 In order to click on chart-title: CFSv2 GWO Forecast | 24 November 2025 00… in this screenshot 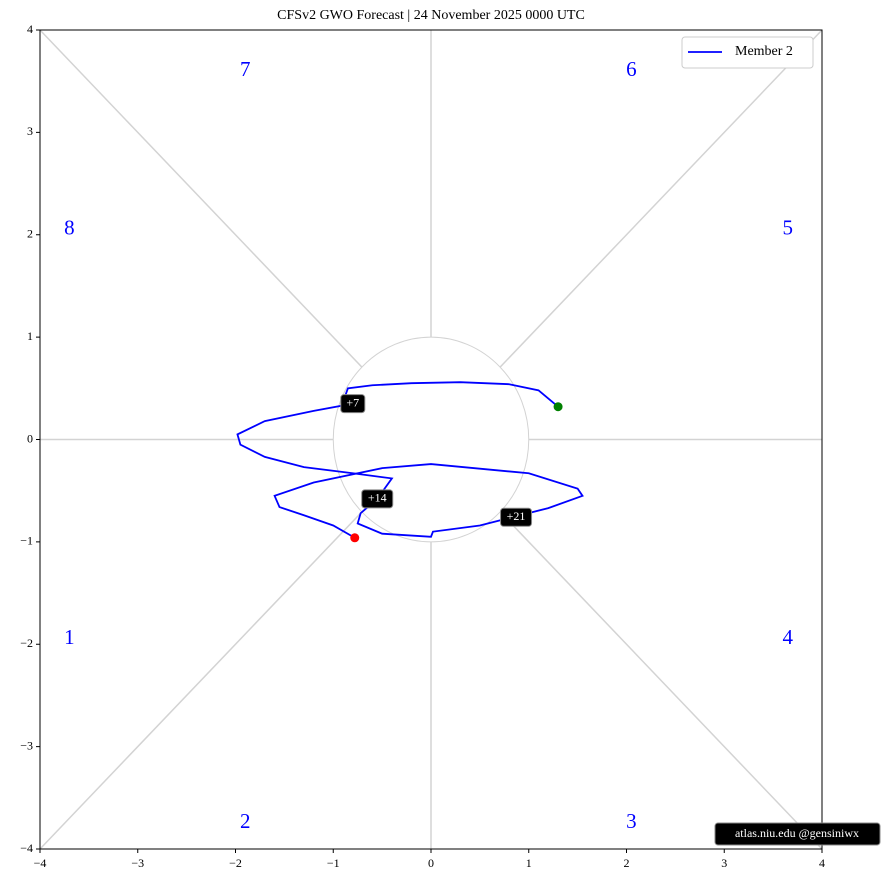, I will do `click(431, 15)`.